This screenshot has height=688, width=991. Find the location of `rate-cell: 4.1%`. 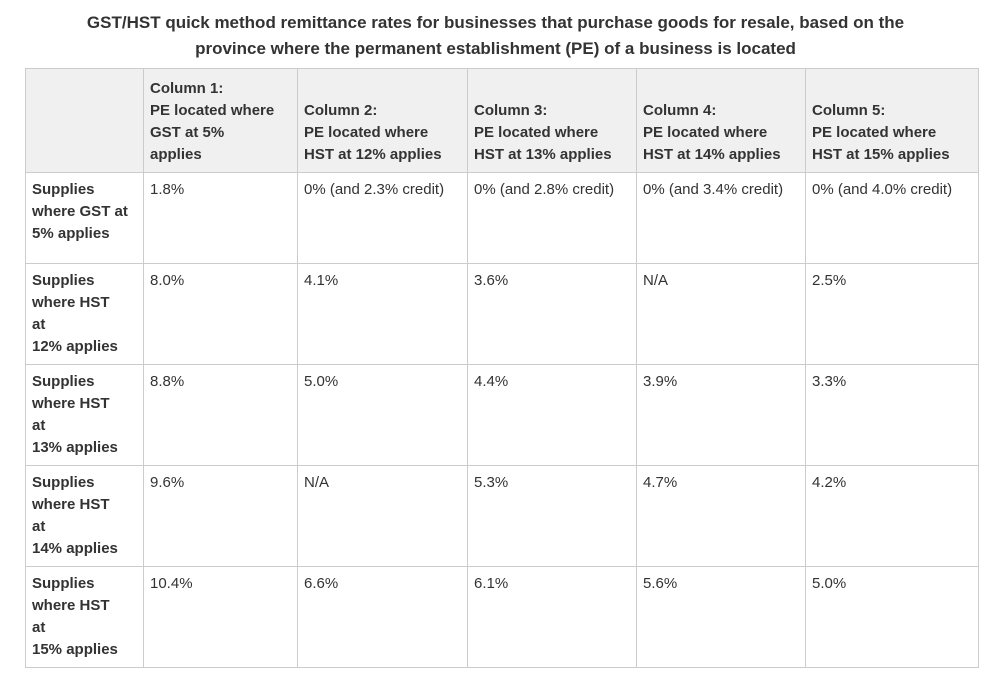

rate-cell: 4.1% is located at coordinates (382, 314).